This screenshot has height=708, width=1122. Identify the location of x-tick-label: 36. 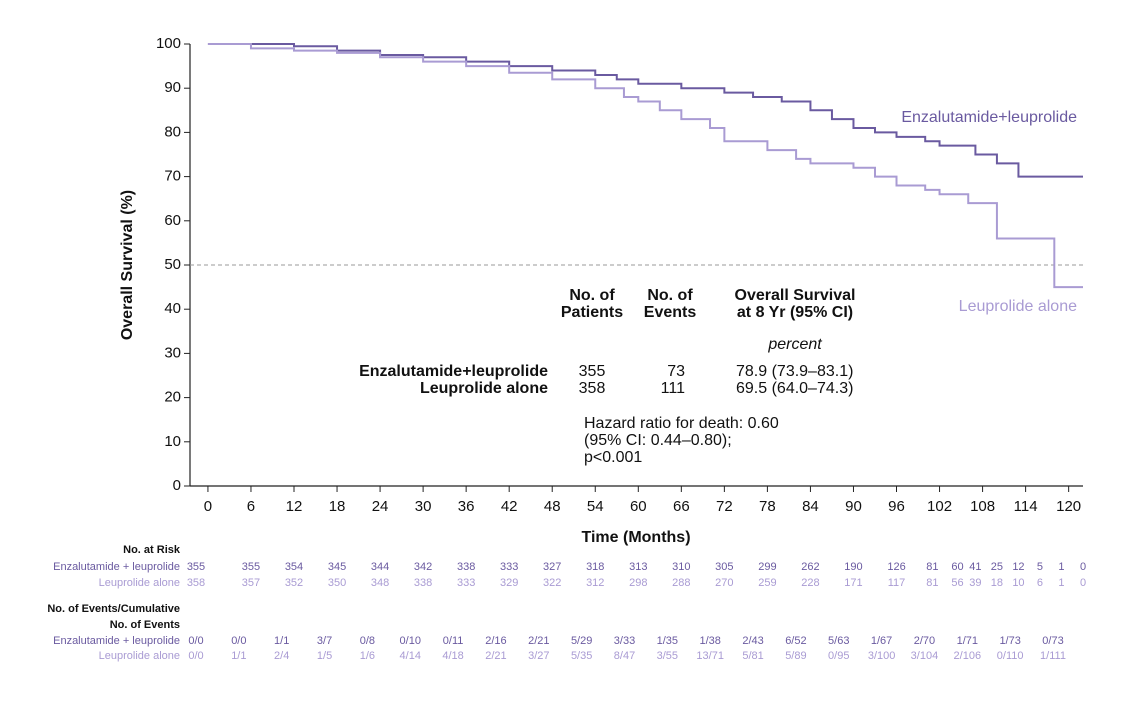
(466, 506).